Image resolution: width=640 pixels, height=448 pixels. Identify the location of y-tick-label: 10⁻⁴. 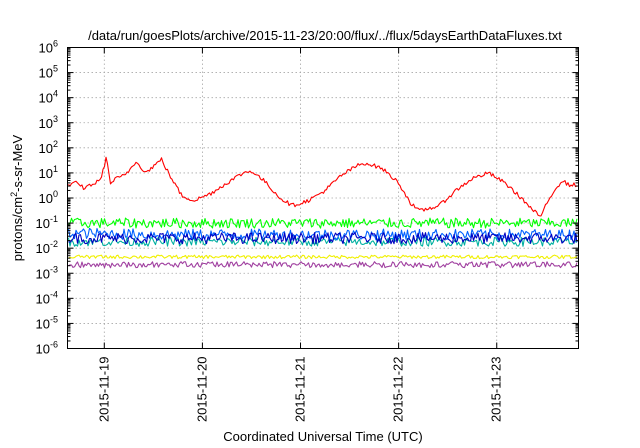
(47, 297).